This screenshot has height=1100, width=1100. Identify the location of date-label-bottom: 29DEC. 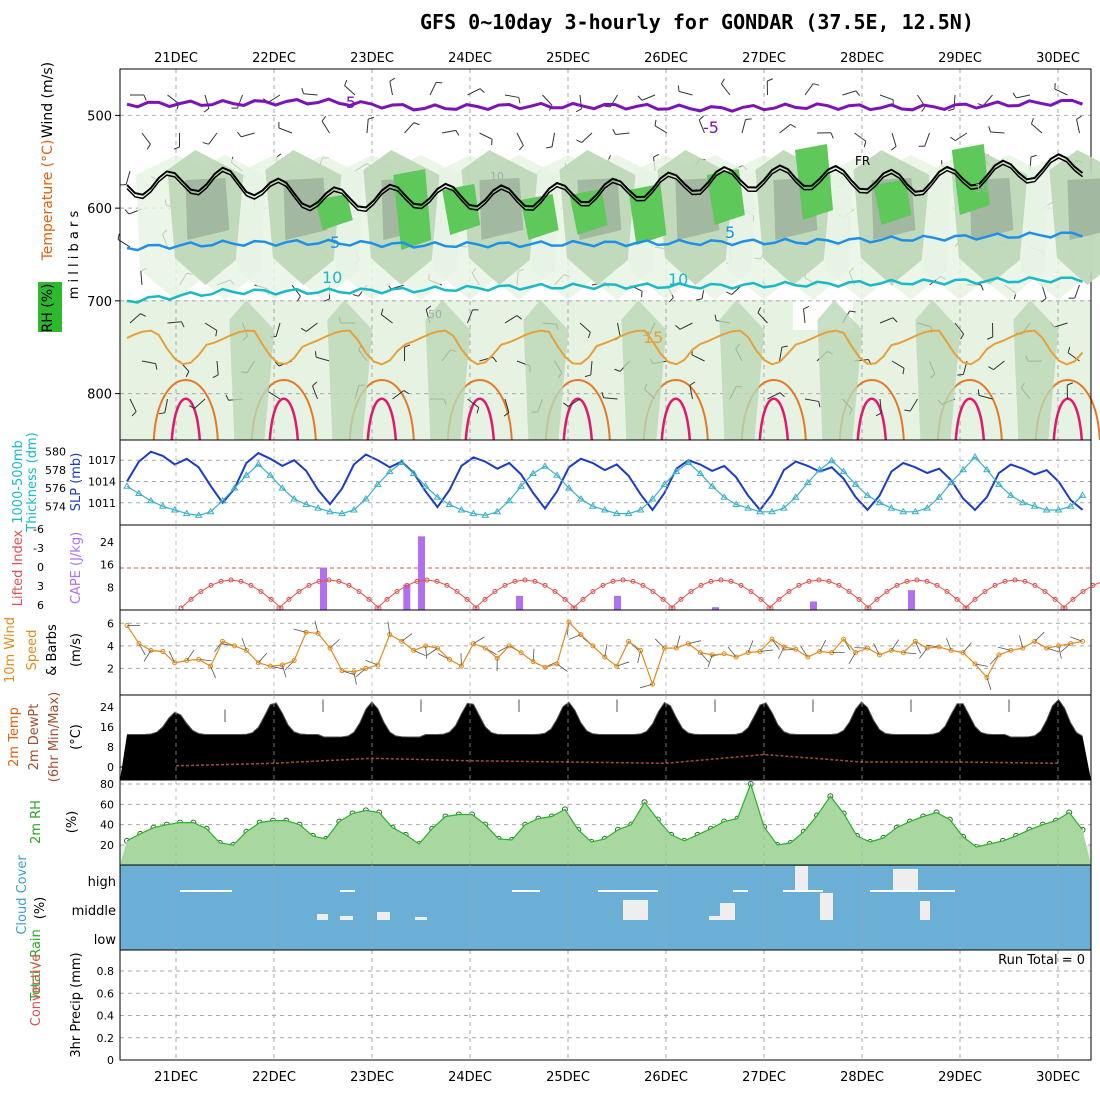
(960, 1077).